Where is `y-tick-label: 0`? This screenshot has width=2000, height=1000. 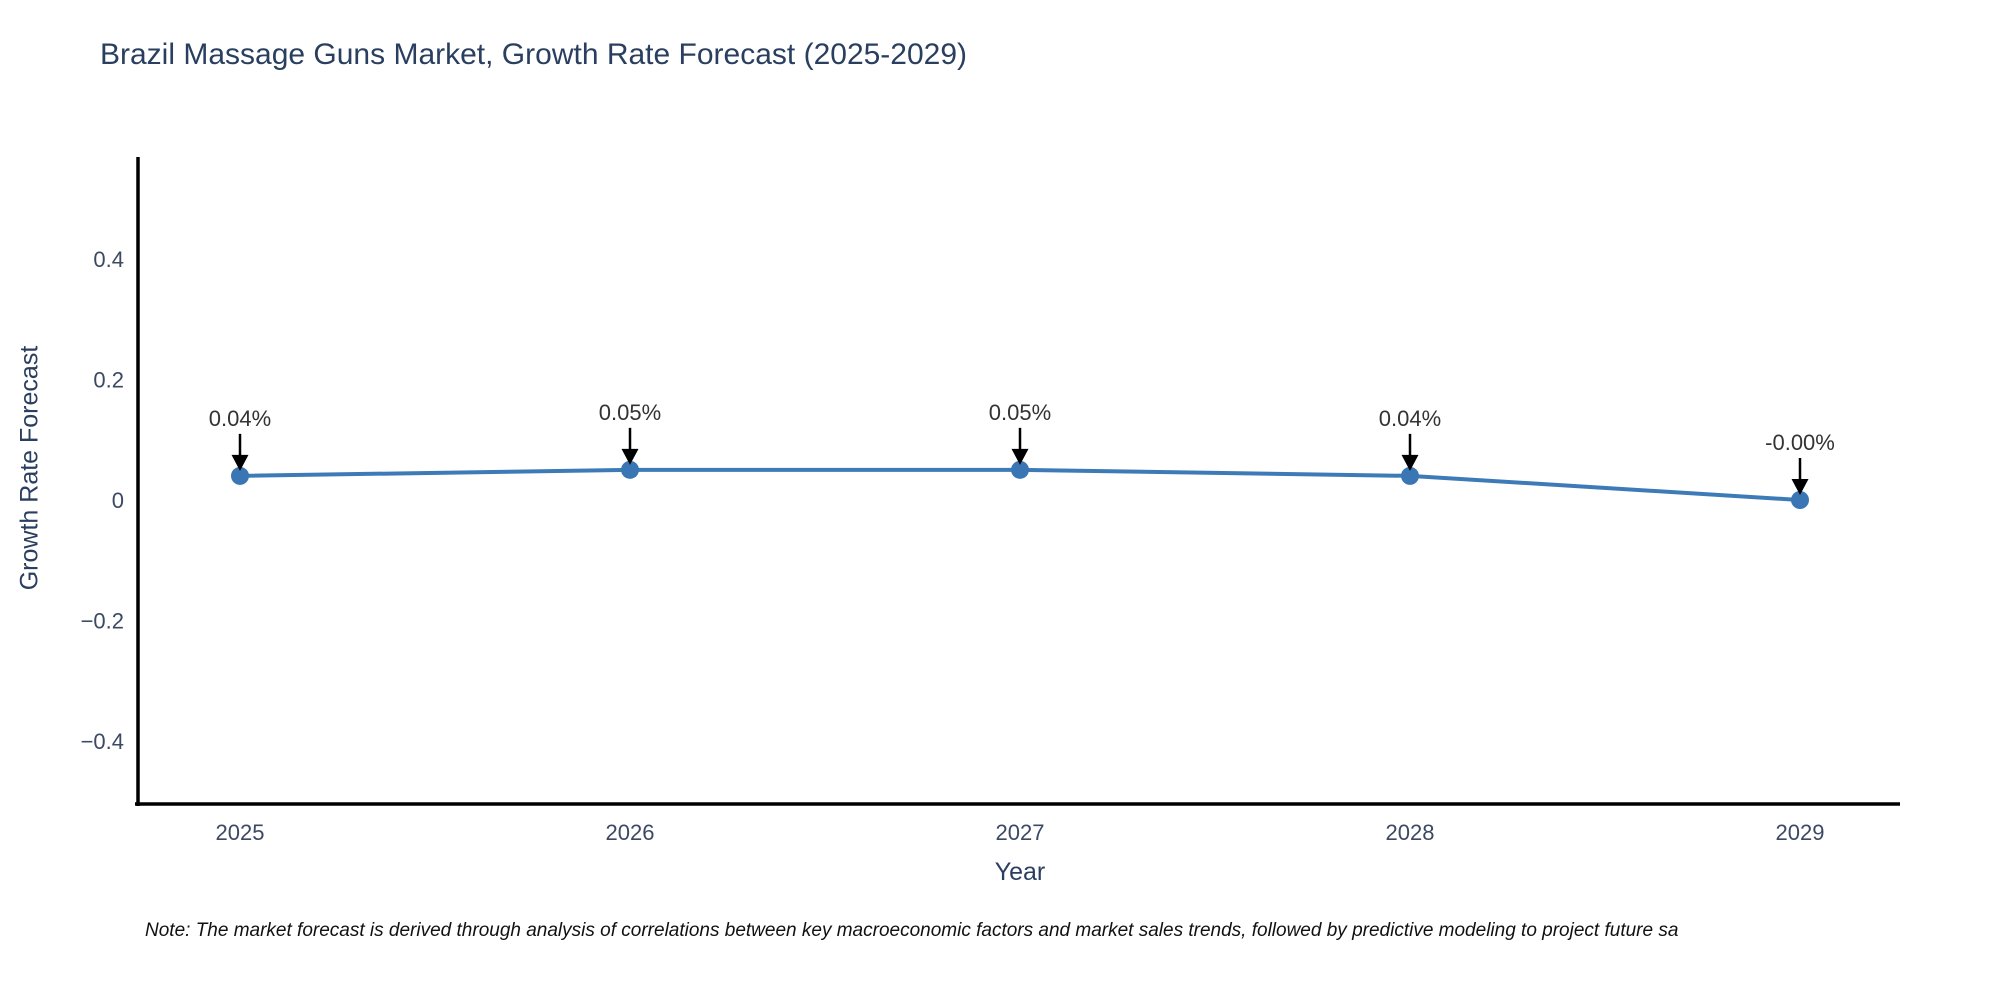 y-tick-label: 0 is located at coordinates (118, 500).